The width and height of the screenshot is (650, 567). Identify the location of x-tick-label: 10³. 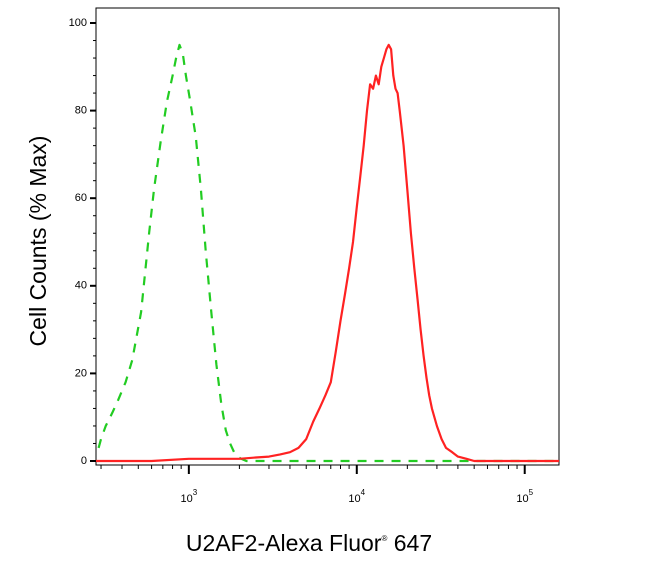
(188, 496).